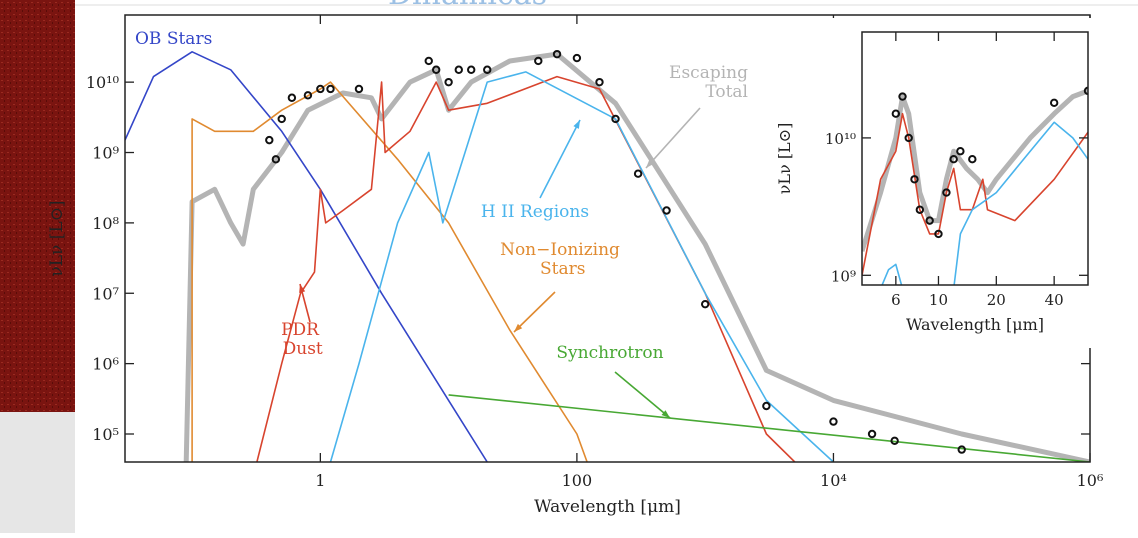 Image resolution: width=1138 pixels, height=538 pixels. I want to click on series-annotation: OB Stars, so click(173, 39).